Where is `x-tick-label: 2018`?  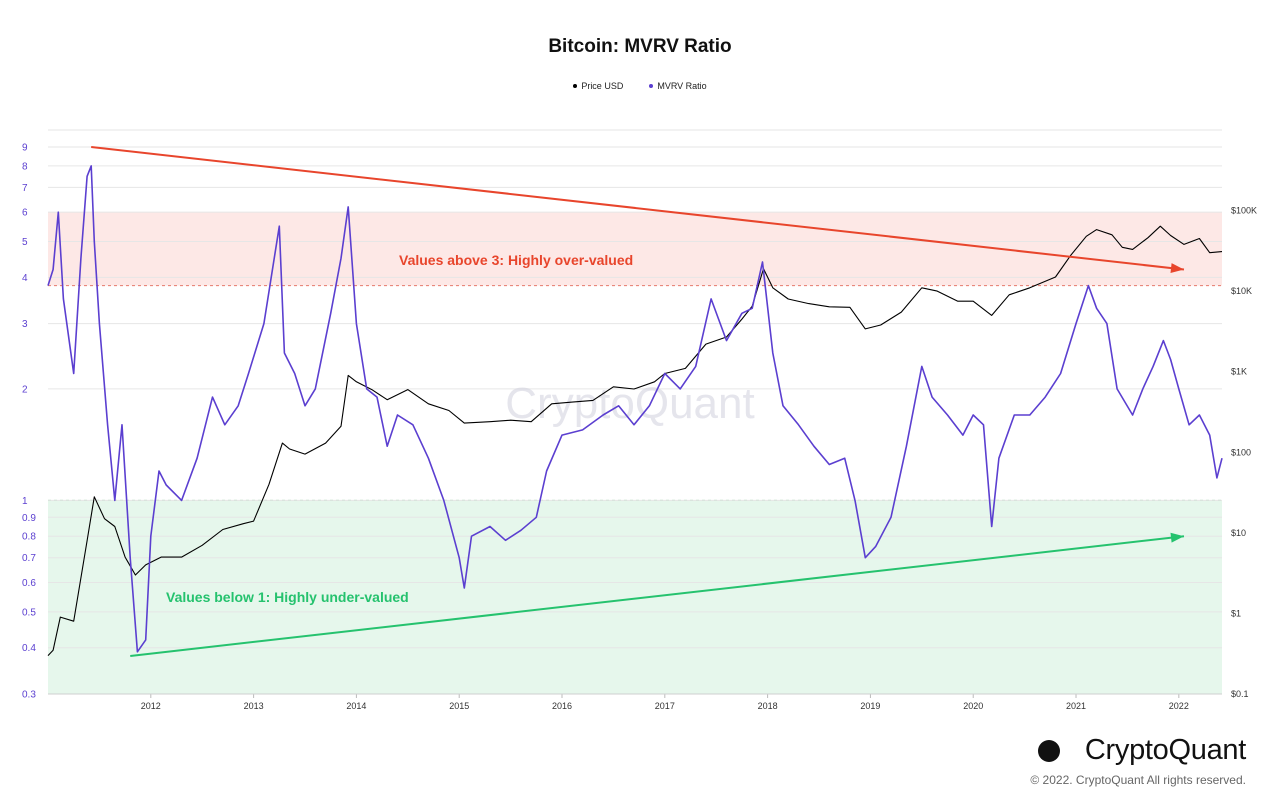 x-tick-label: 2018 is located at coordinates (768, 706).